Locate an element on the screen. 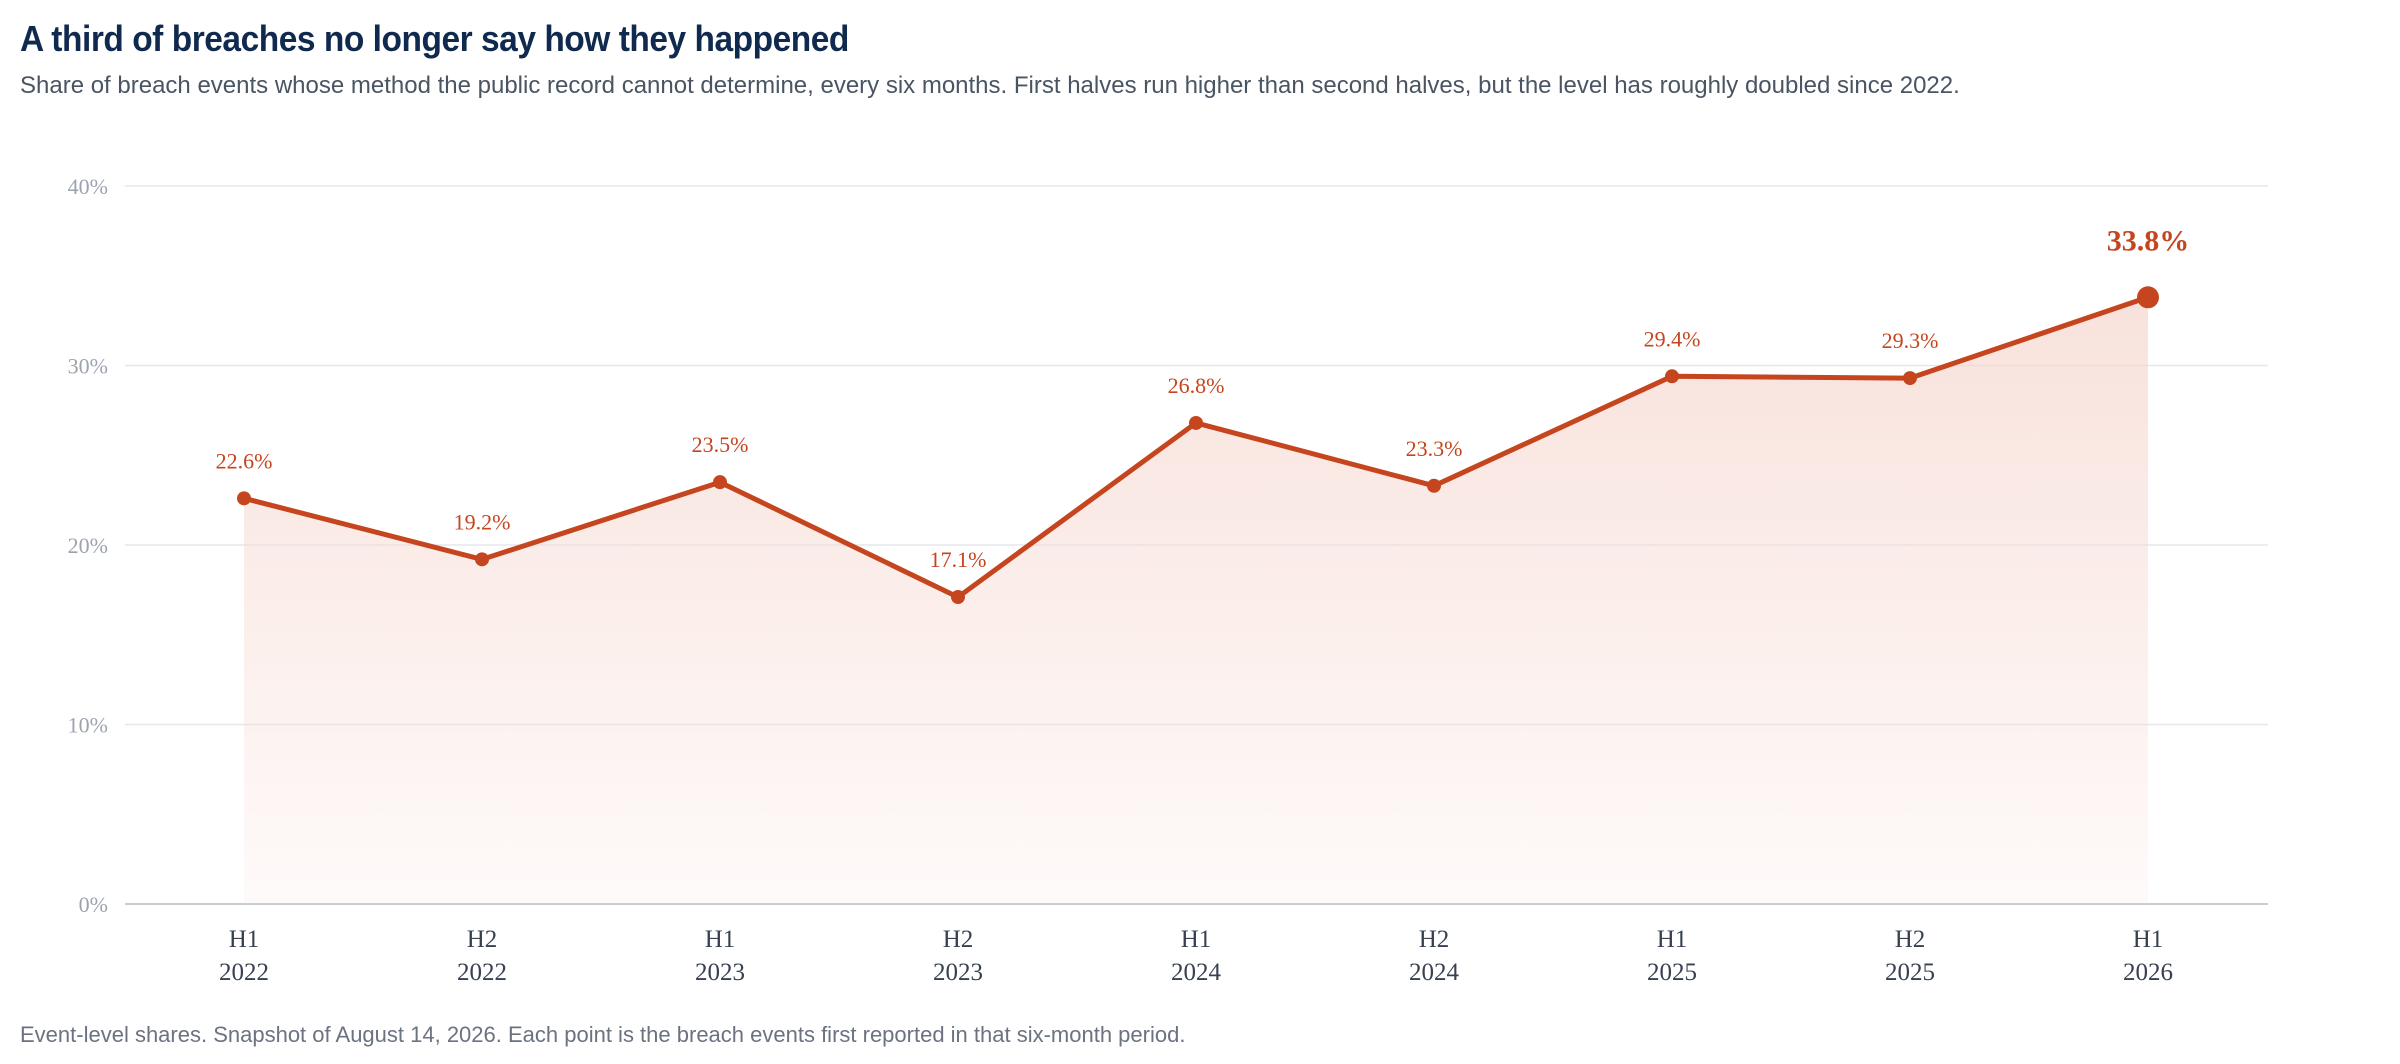 This screenshot has width=2400, height=1064. data-label: 22.6% is located at coordinates (244, 460).